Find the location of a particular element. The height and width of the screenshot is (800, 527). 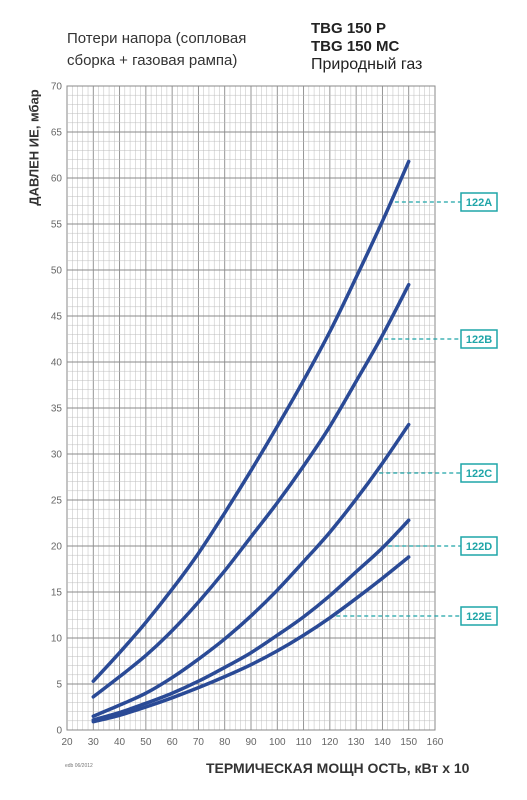

y-tick-label: 30 is located at coordinates (57, 455).